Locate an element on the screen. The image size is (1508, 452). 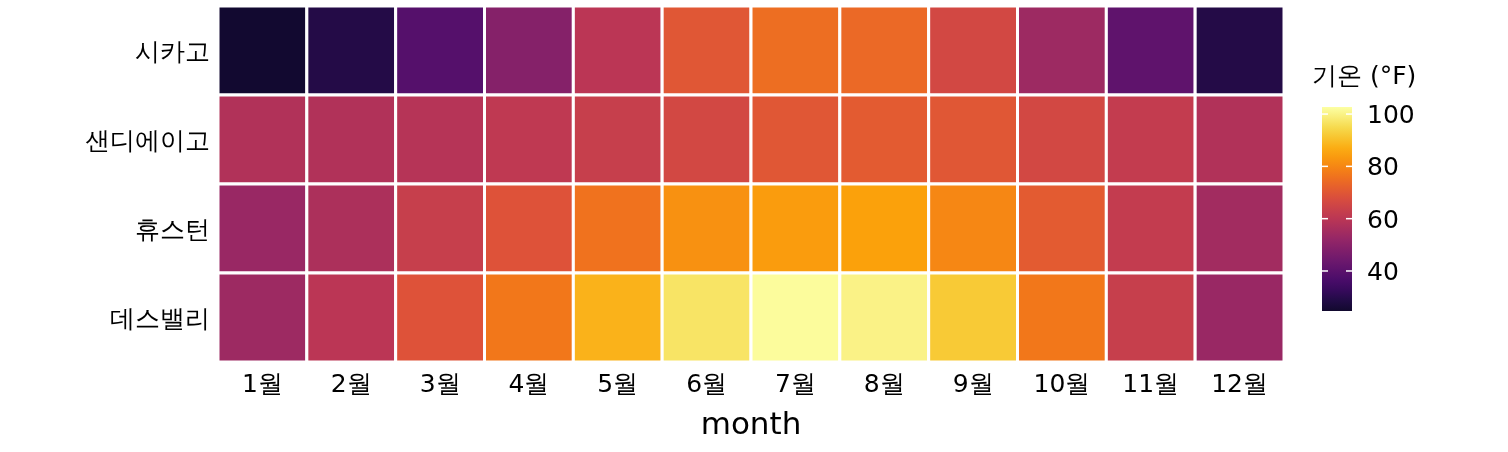
x-tick-label: 9월 is located at coordinates (973, 383).